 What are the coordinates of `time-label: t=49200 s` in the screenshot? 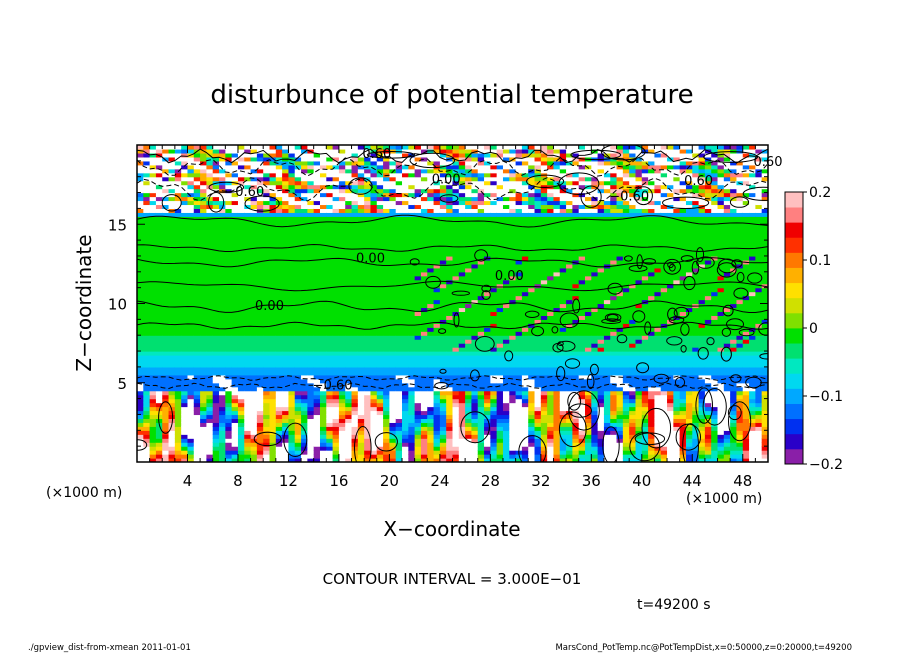 It's located at (674, 605).